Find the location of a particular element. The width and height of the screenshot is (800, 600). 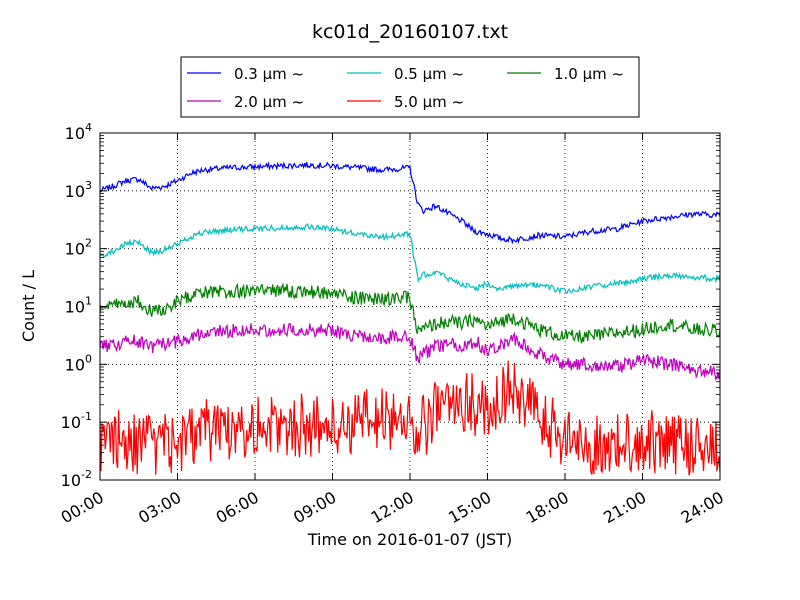

legend: 0.3 μm ~ 0.5 μm ~ 1.0 μm ~ 2.0 μm ~ 5.0 μm ~ is located at coordinates (410, 87).